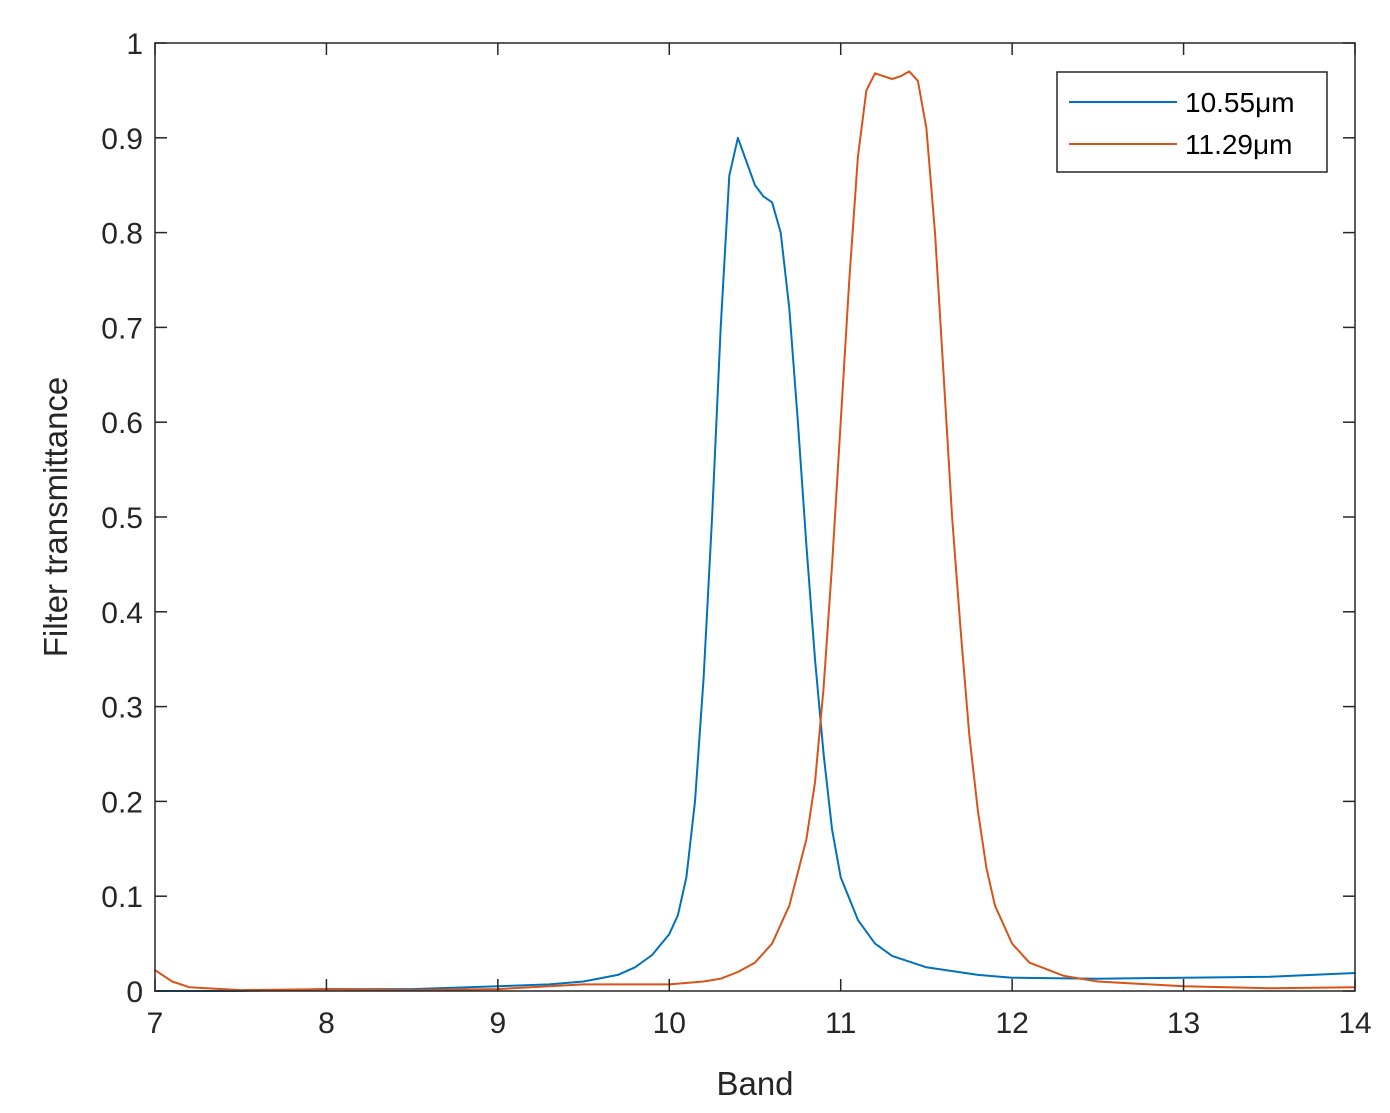  I want to click on y-tick-label: 0.1, so click(122, 897).